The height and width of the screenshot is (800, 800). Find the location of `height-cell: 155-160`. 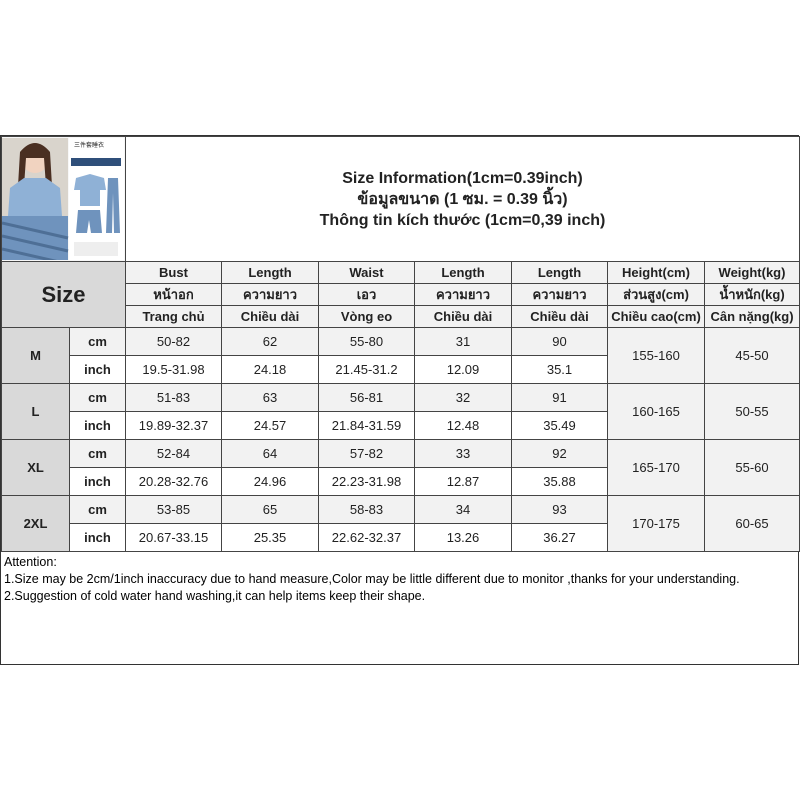

height-cell: 155-160 is located at coordinates (656, 355).